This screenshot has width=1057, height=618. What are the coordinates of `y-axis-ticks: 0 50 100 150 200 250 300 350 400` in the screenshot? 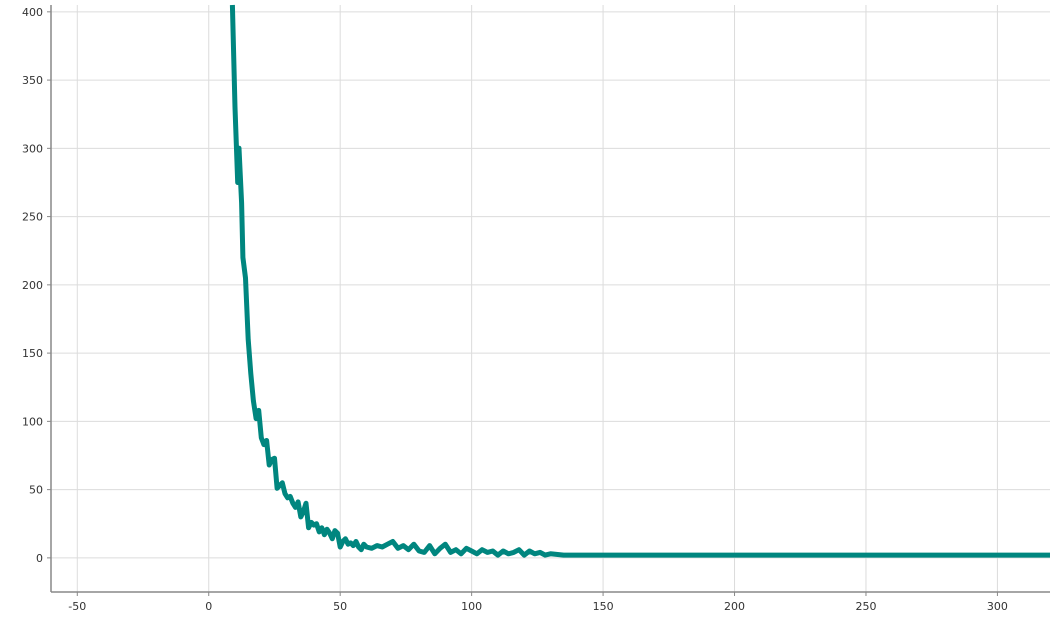 It's located at (36, 285).